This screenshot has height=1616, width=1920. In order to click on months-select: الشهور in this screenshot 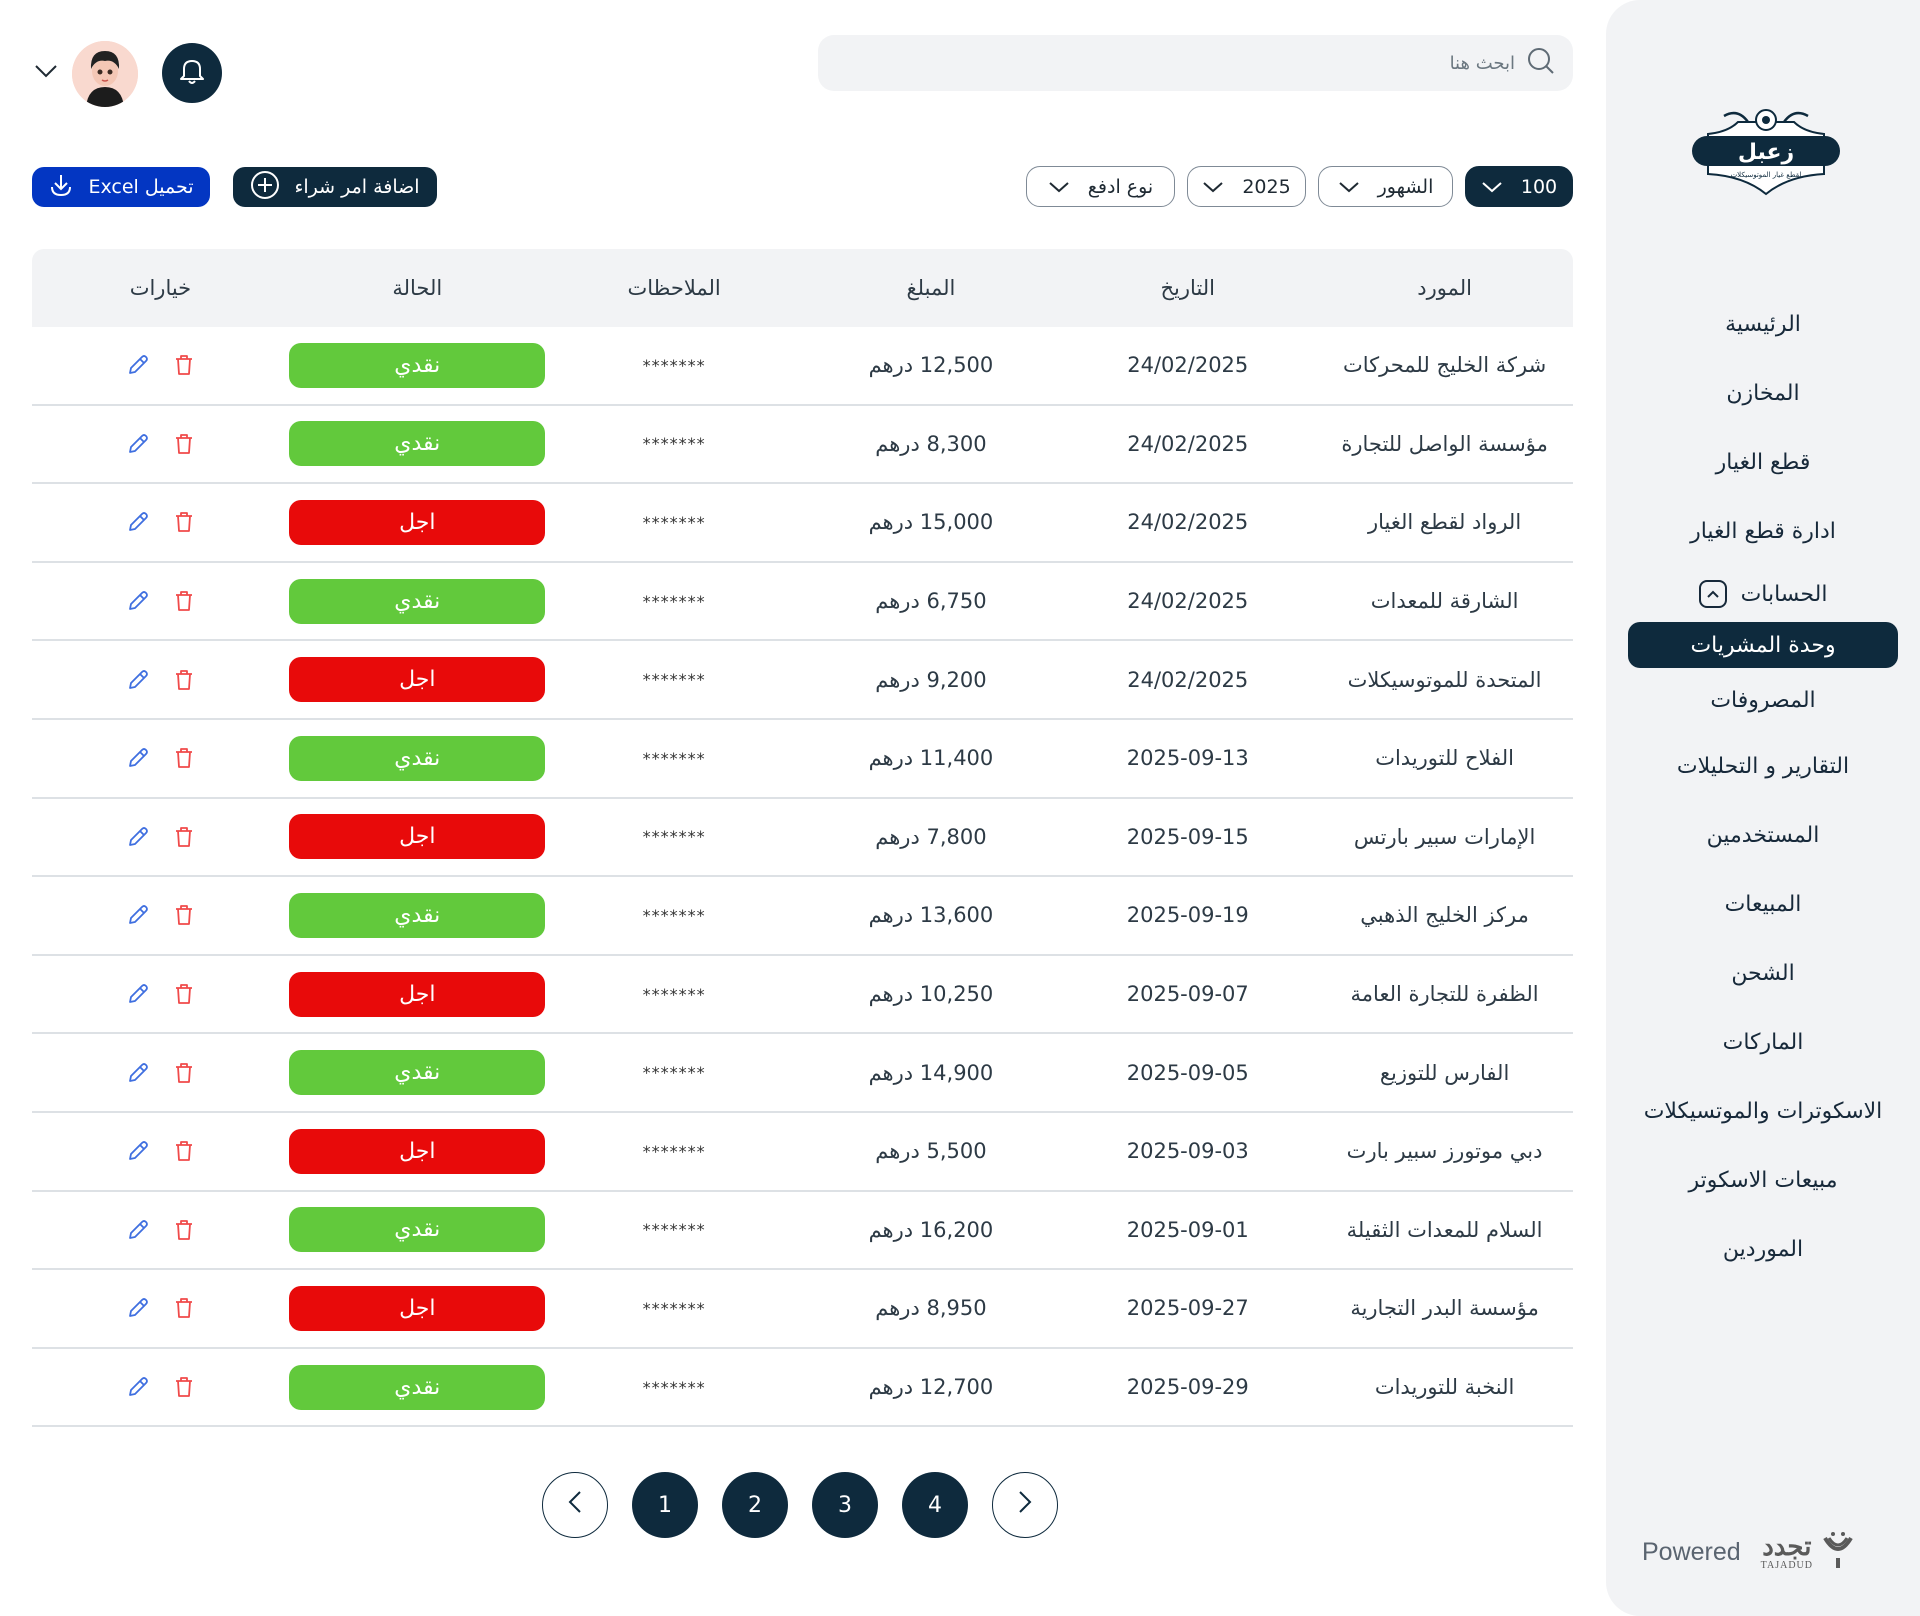, I will do `click(1385, 186)`.